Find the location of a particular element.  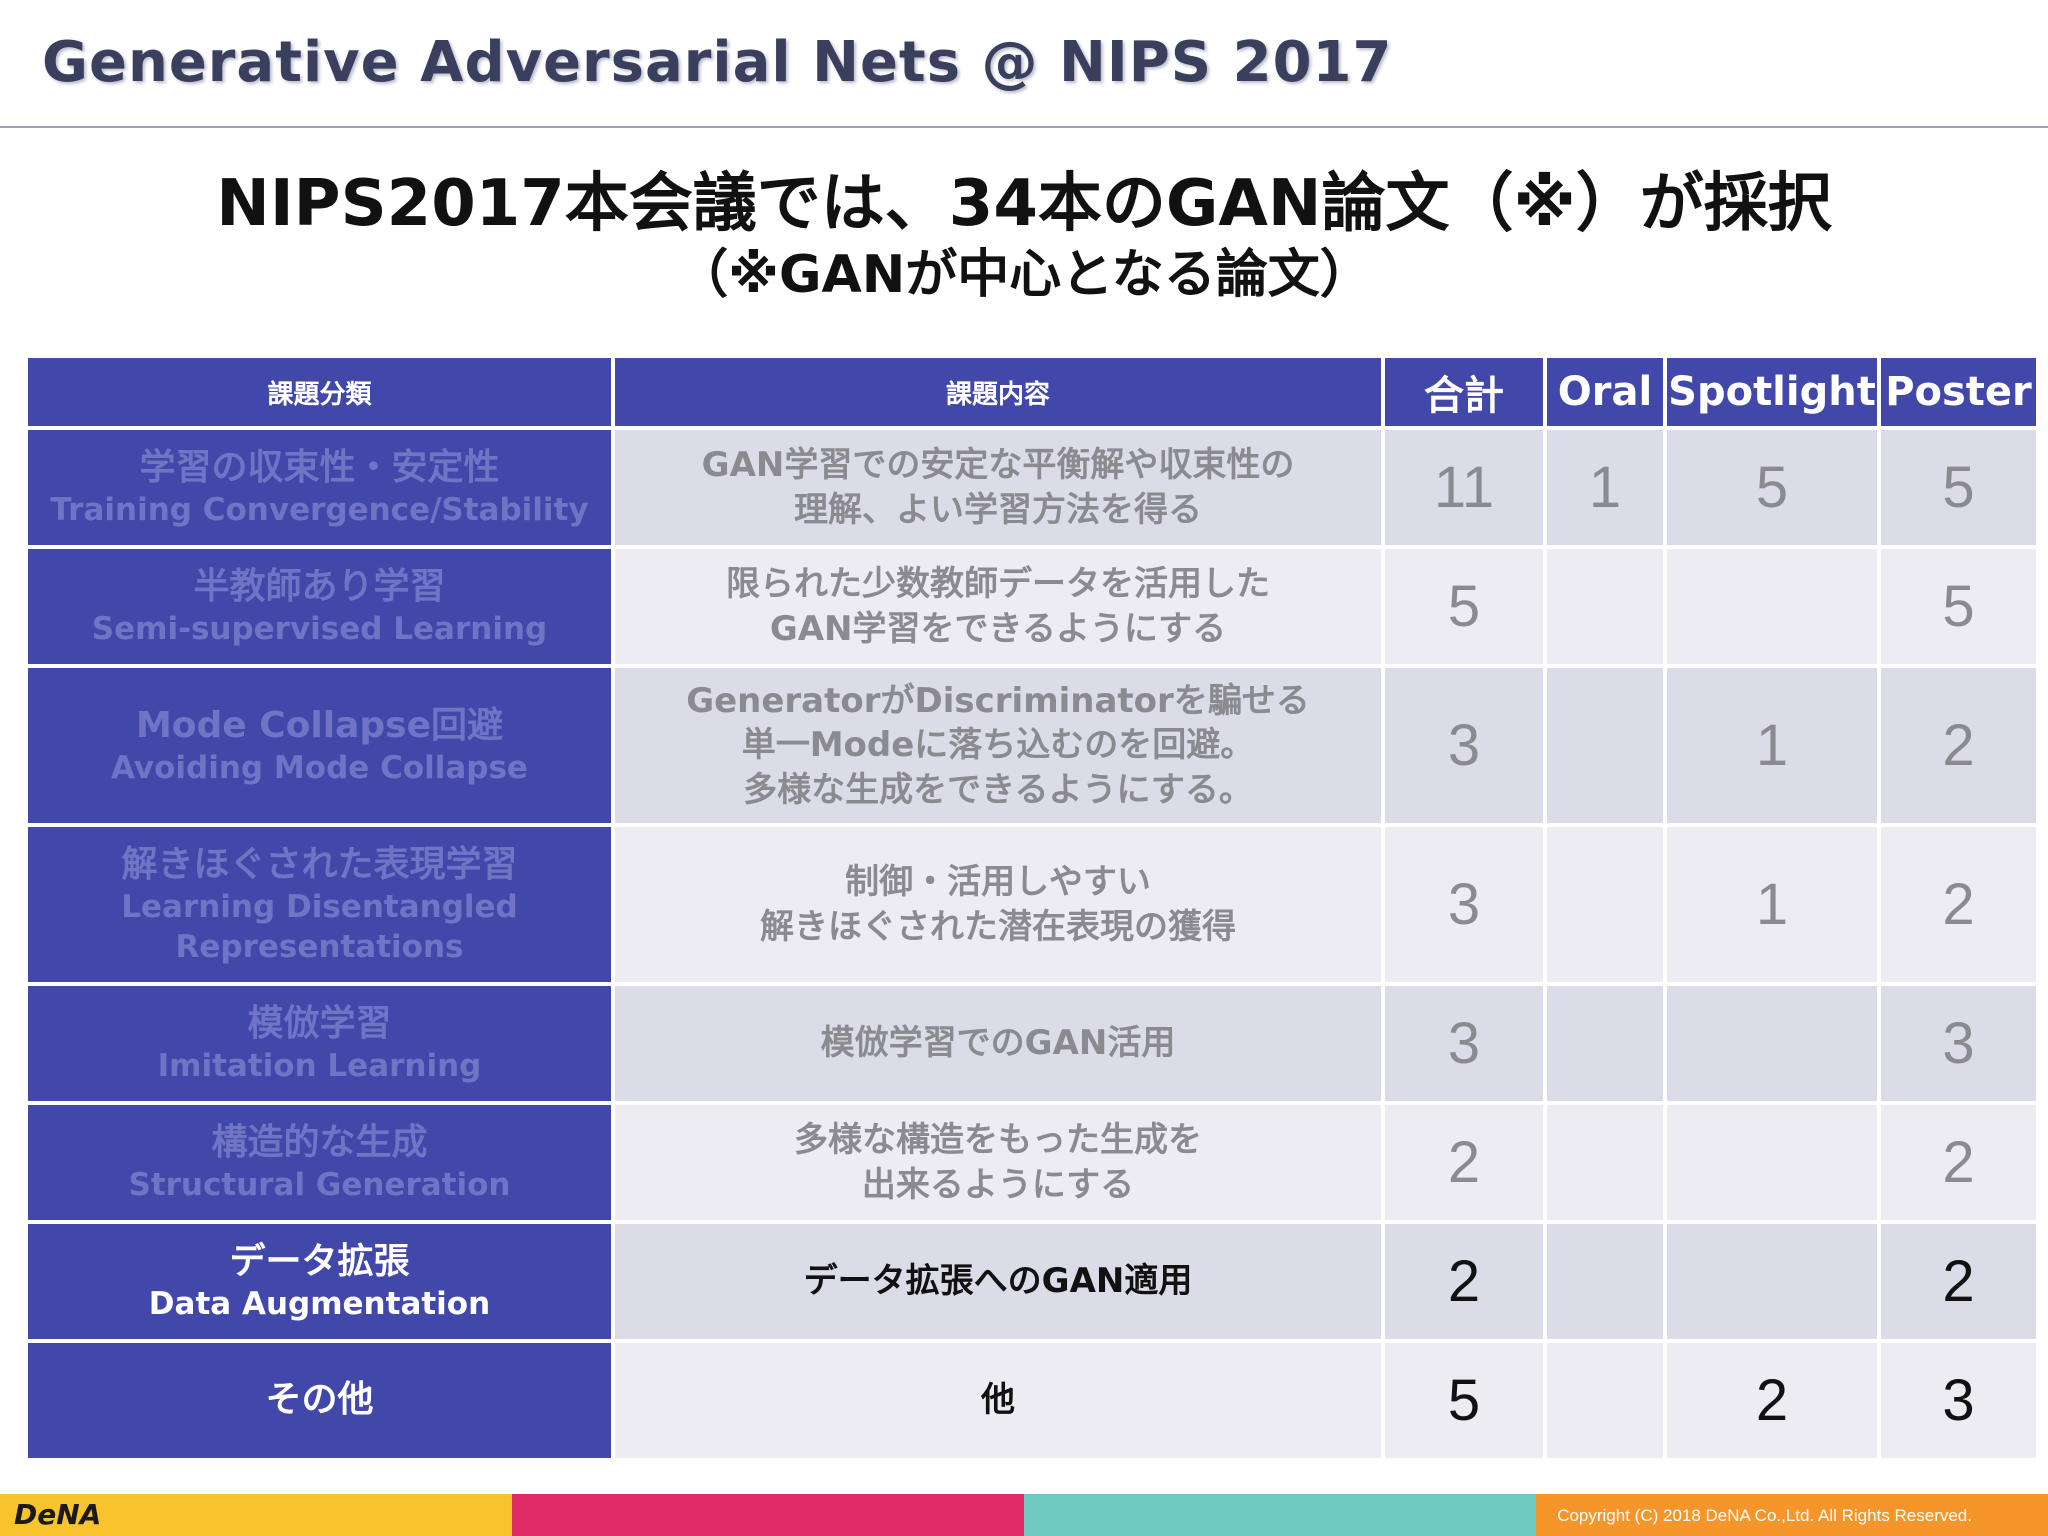

category-ja: 解きほぐされた表現学習 is located at coordinates (319, 864).